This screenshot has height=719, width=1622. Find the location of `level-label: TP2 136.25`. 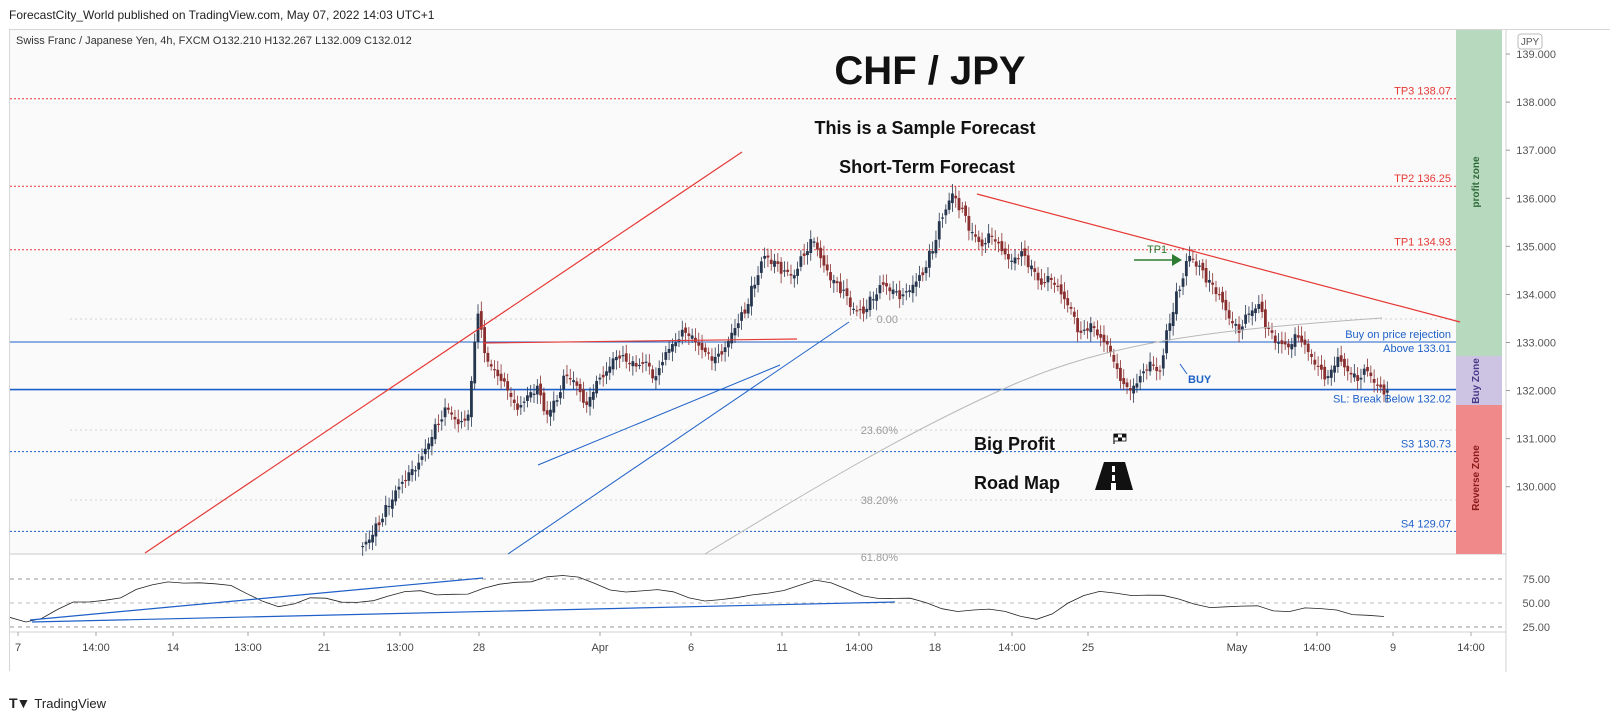

level-label: TP2 136.25 is located at coordinates (1422, 179).